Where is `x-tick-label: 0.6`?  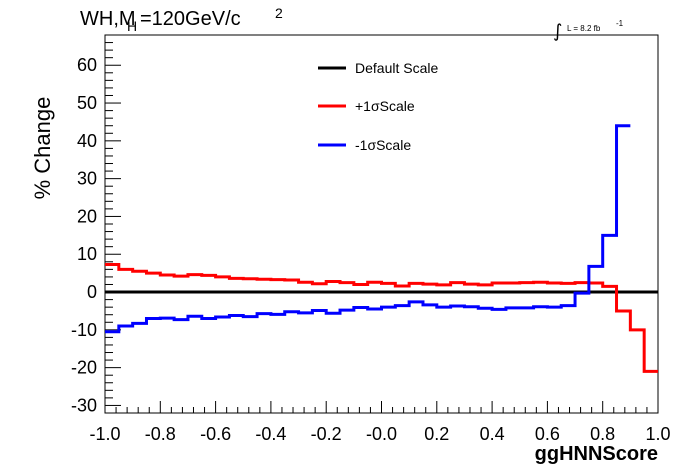
x-tick-label: 0.6 is located at coordinates (547, 434).